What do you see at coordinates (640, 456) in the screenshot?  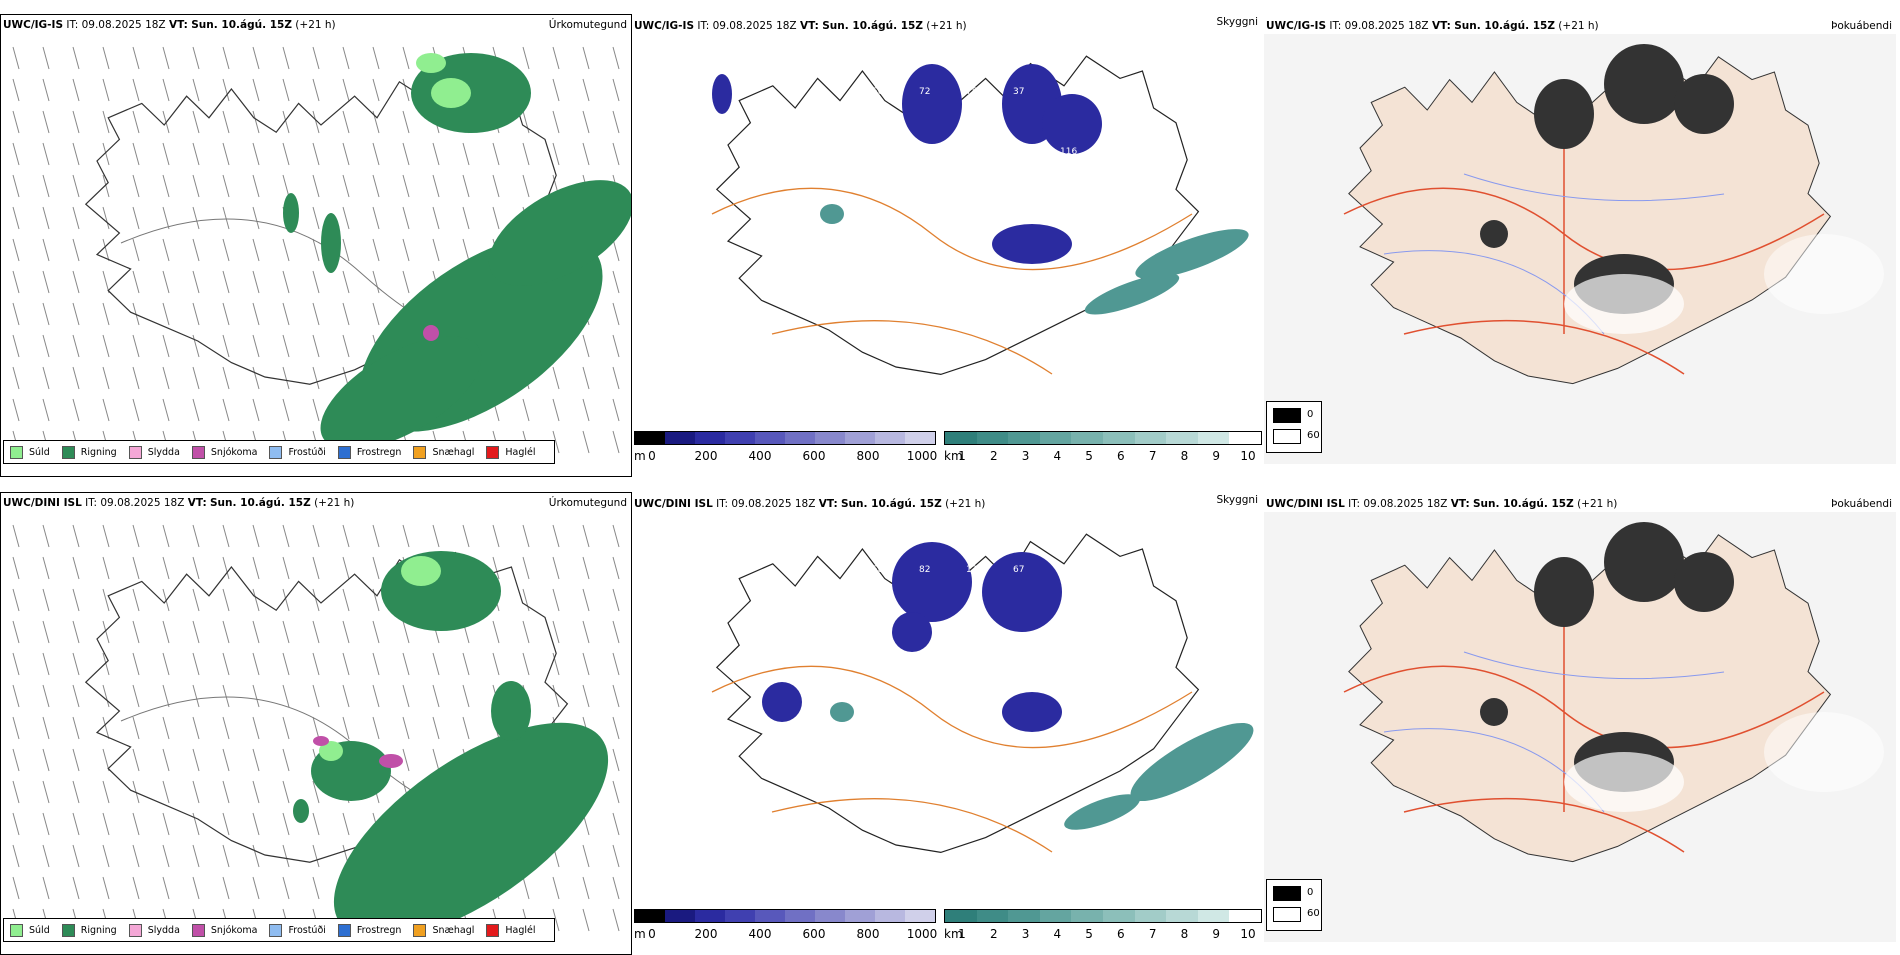 I see `colorbar-unit: m` at bounding box center [640, 456].